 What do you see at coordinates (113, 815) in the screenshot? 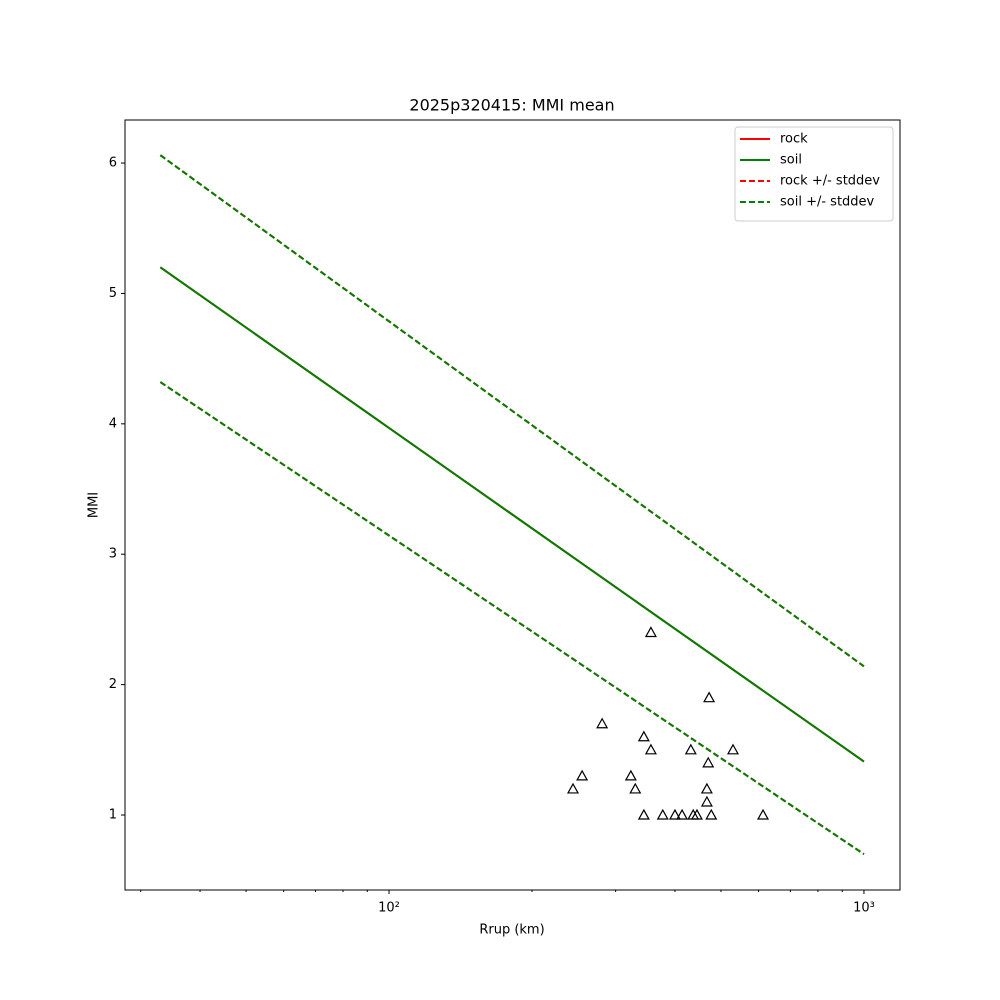
I see `y-tick-label: 1` at bounding box center [113, 815].